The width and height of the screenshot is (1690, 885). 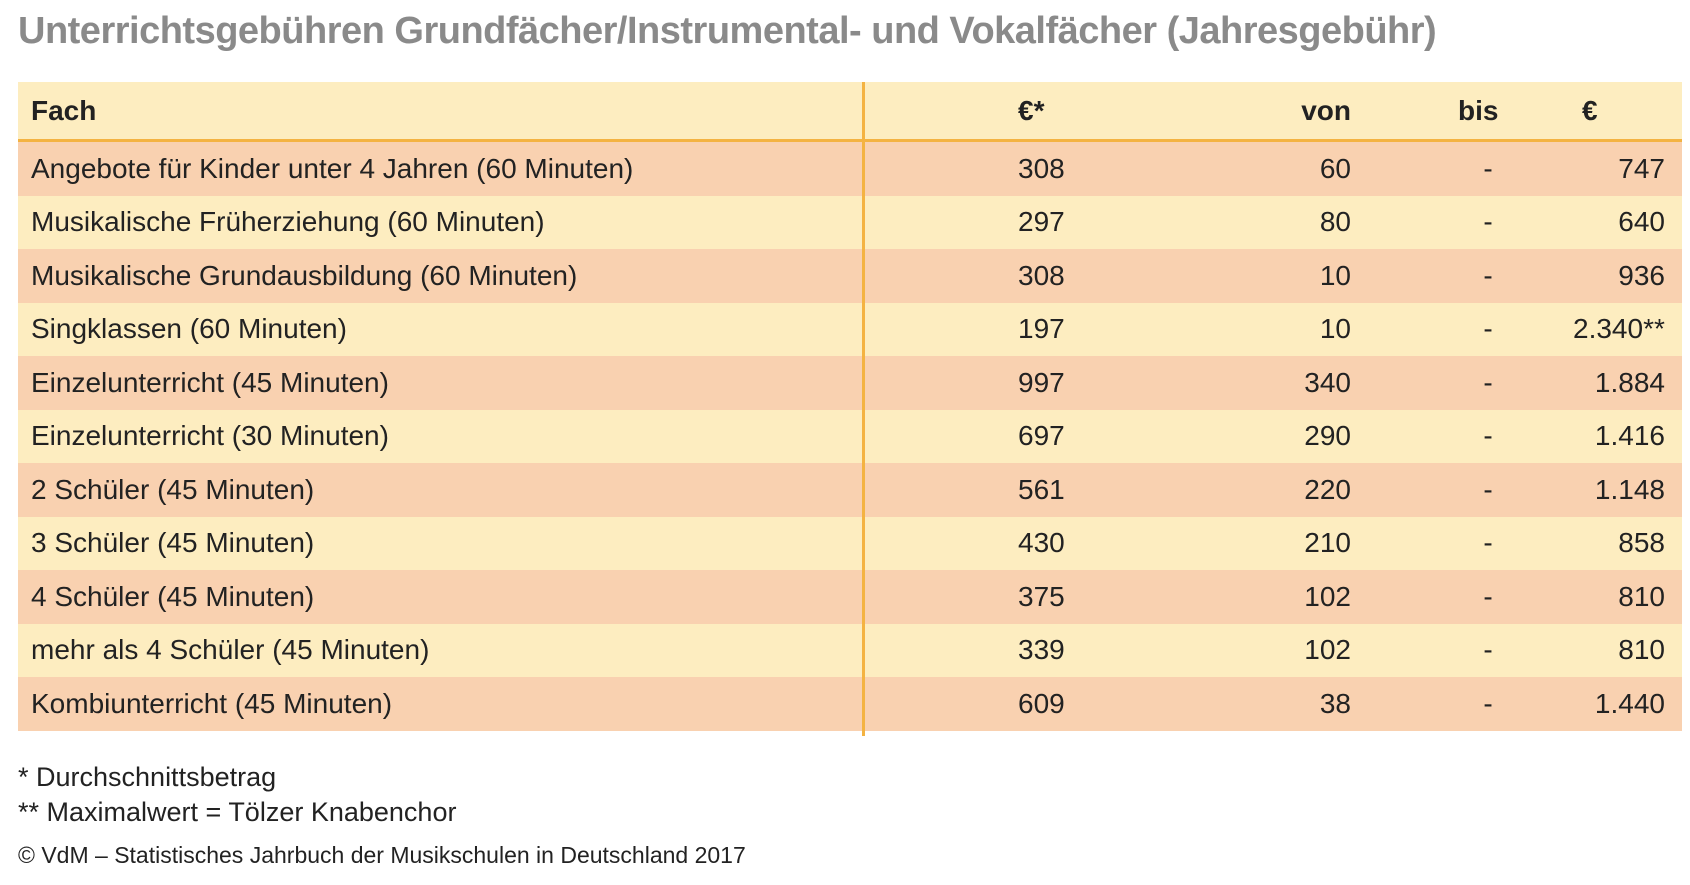 I want to click on cell-average: 375, so click(x=1041, y=596).